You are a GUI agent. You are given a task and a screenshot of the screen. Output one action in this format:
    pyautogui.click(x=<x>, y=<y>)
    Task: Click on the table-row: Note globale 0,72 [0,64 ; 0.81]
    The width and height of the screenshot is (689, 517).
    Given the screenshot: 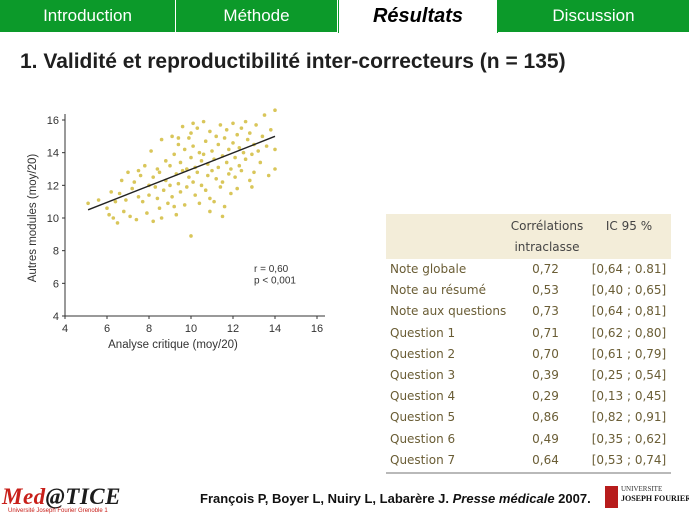 What is the action you would take?
    pyautogui.click(x=528, y=269)
    